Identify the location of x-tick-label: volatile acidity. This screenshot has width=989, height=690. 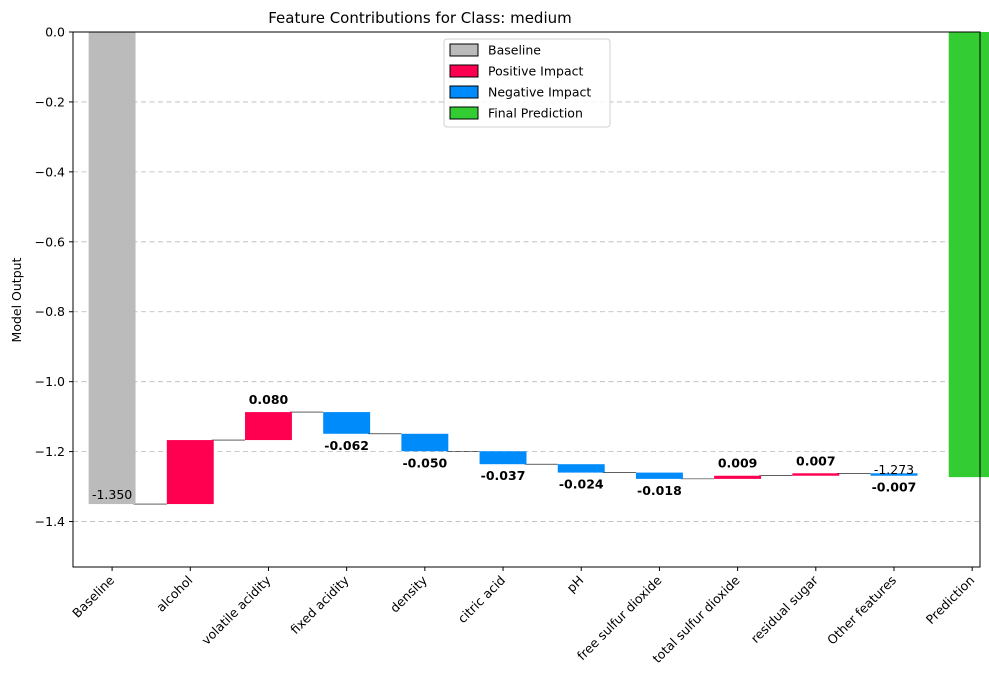
(236, 610).